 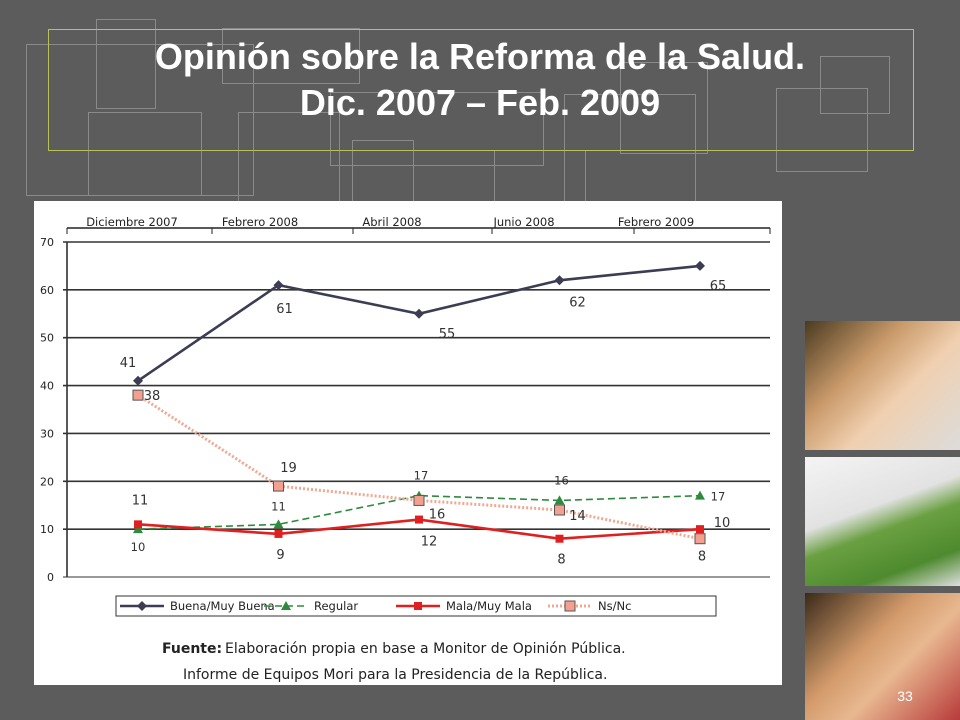 I want to click on y-tick-label: 20, so click(x=47, y=481).